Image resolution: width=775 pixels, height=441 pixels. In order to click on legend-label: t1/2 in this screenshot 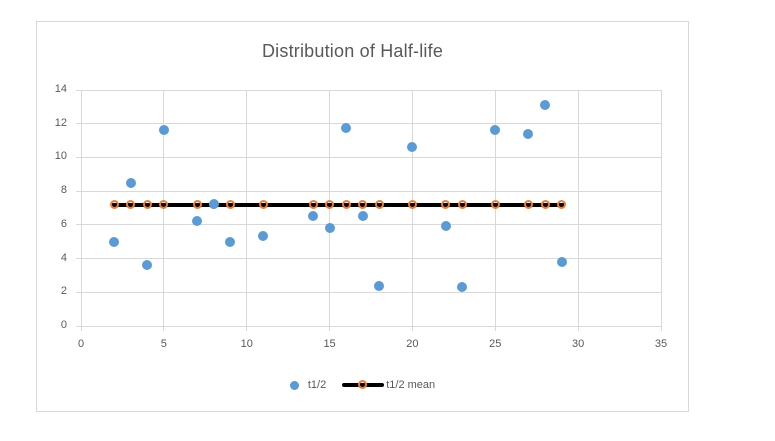, I will do `click(317, 385)`.